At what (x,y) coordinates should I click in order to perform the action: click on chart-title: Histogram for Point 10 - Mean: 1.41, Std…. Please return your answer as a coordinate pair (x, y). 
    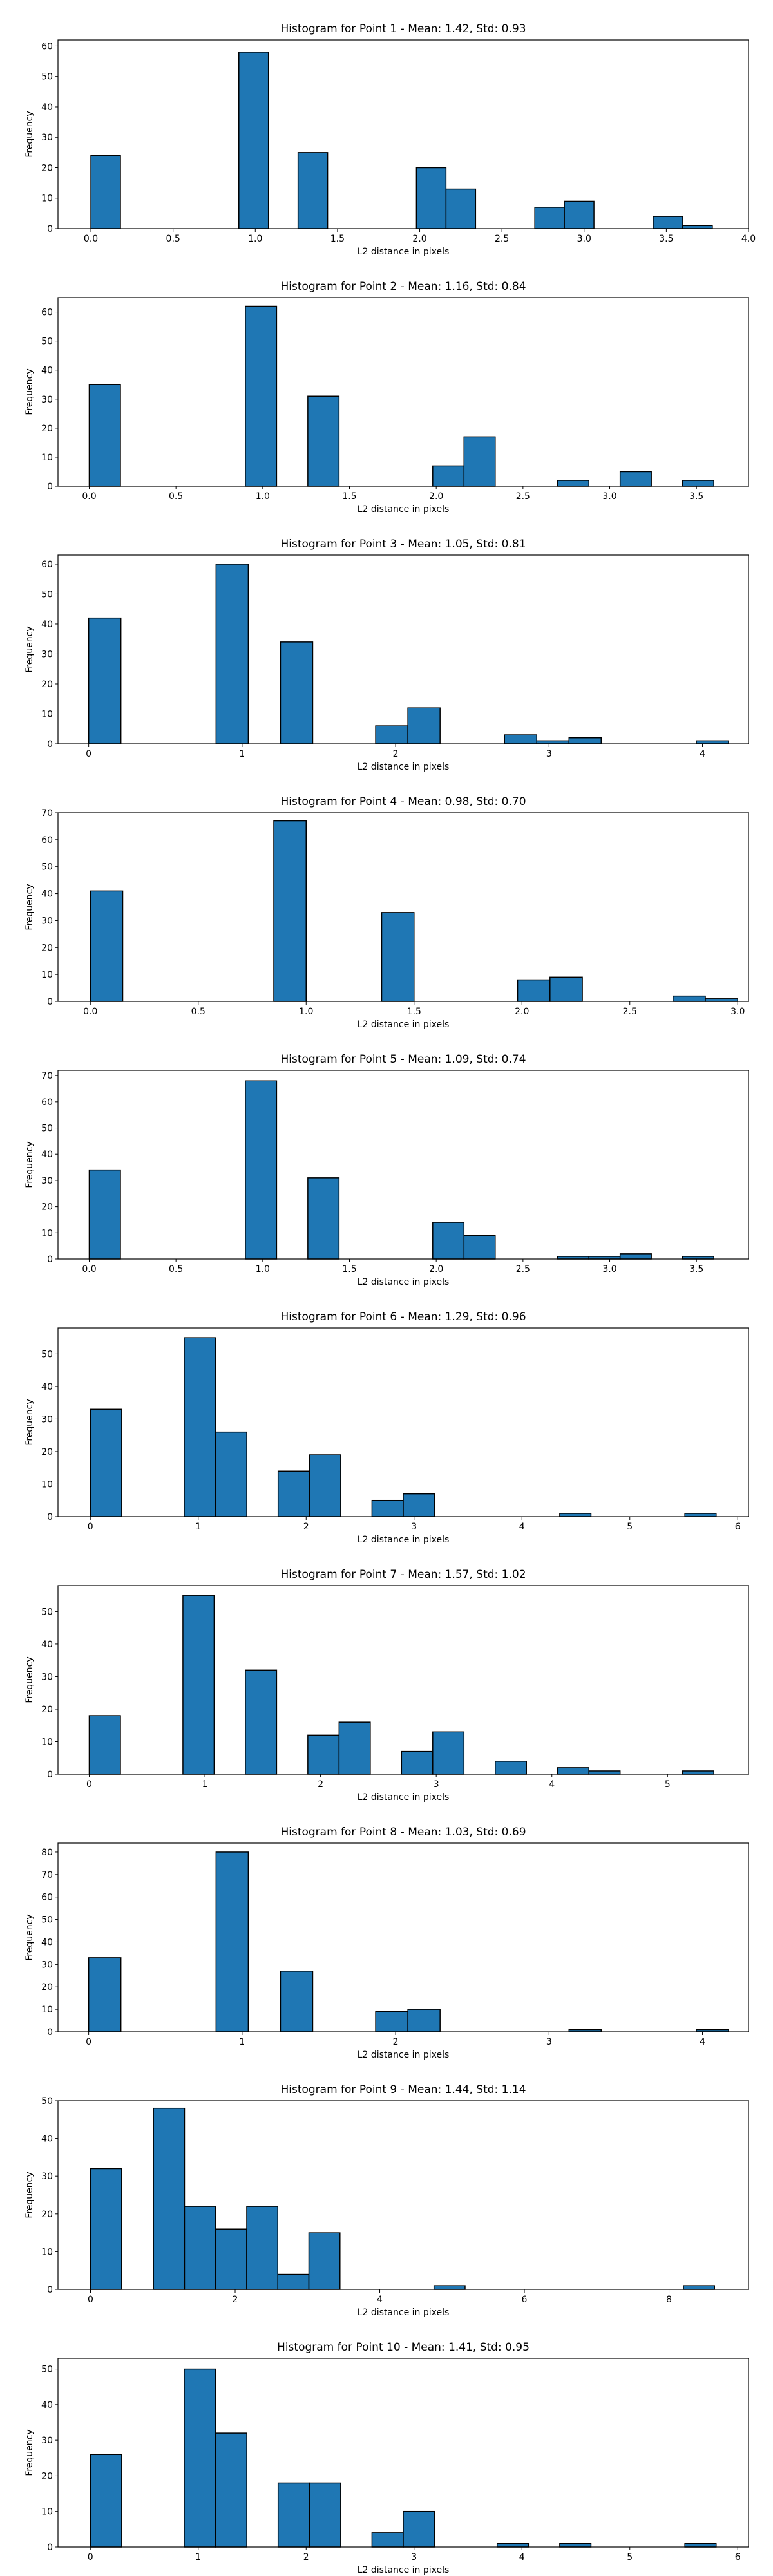
    Looking at the image, I should click on (403, 2347).